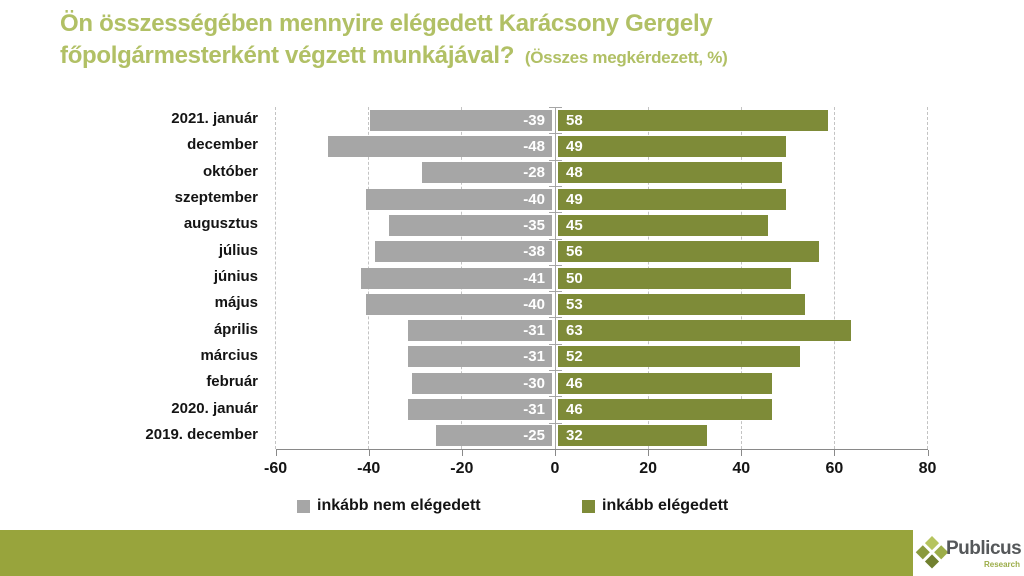 This screenshot has height=576, width=1024. I want to click on bar-satisfied: 56, so click(688, 252).